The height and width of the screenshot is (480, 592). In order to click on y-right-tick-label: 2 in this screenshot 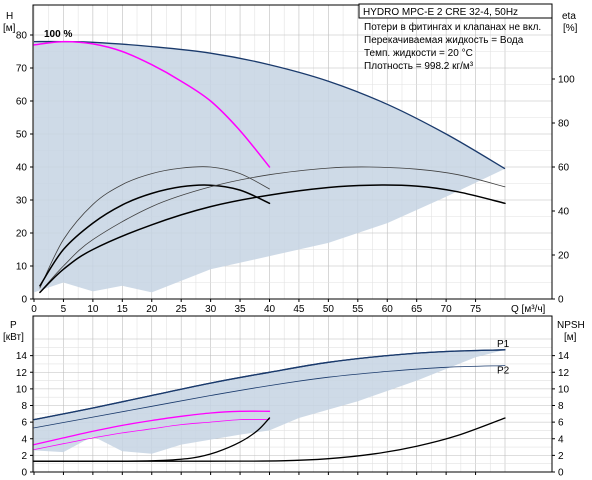, I will do `click(561, 456)`.